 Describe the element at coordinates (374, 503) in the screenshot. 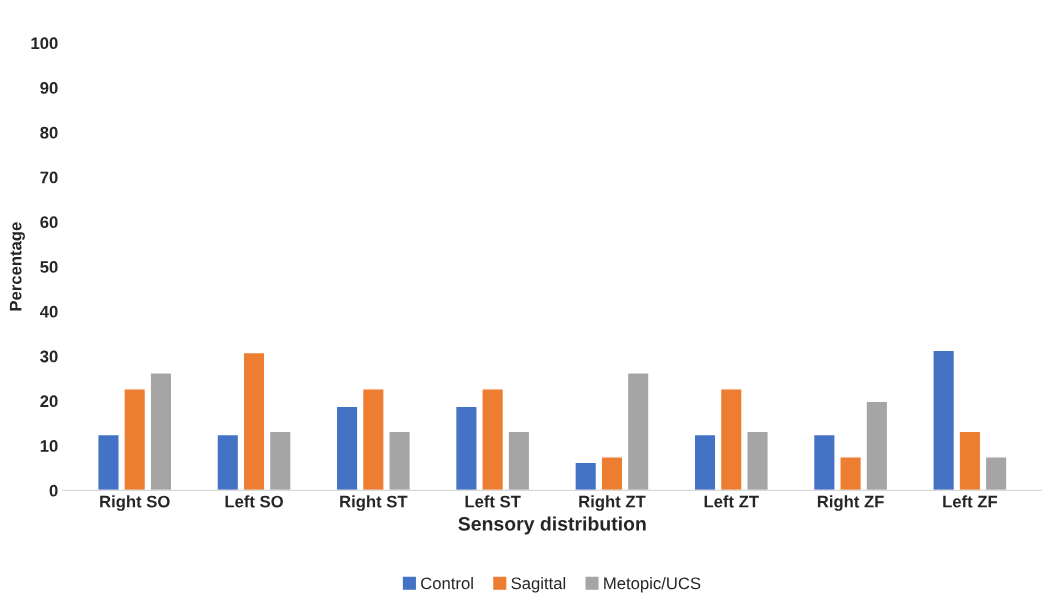

I see `x-tick-label: Right ST` at that location.